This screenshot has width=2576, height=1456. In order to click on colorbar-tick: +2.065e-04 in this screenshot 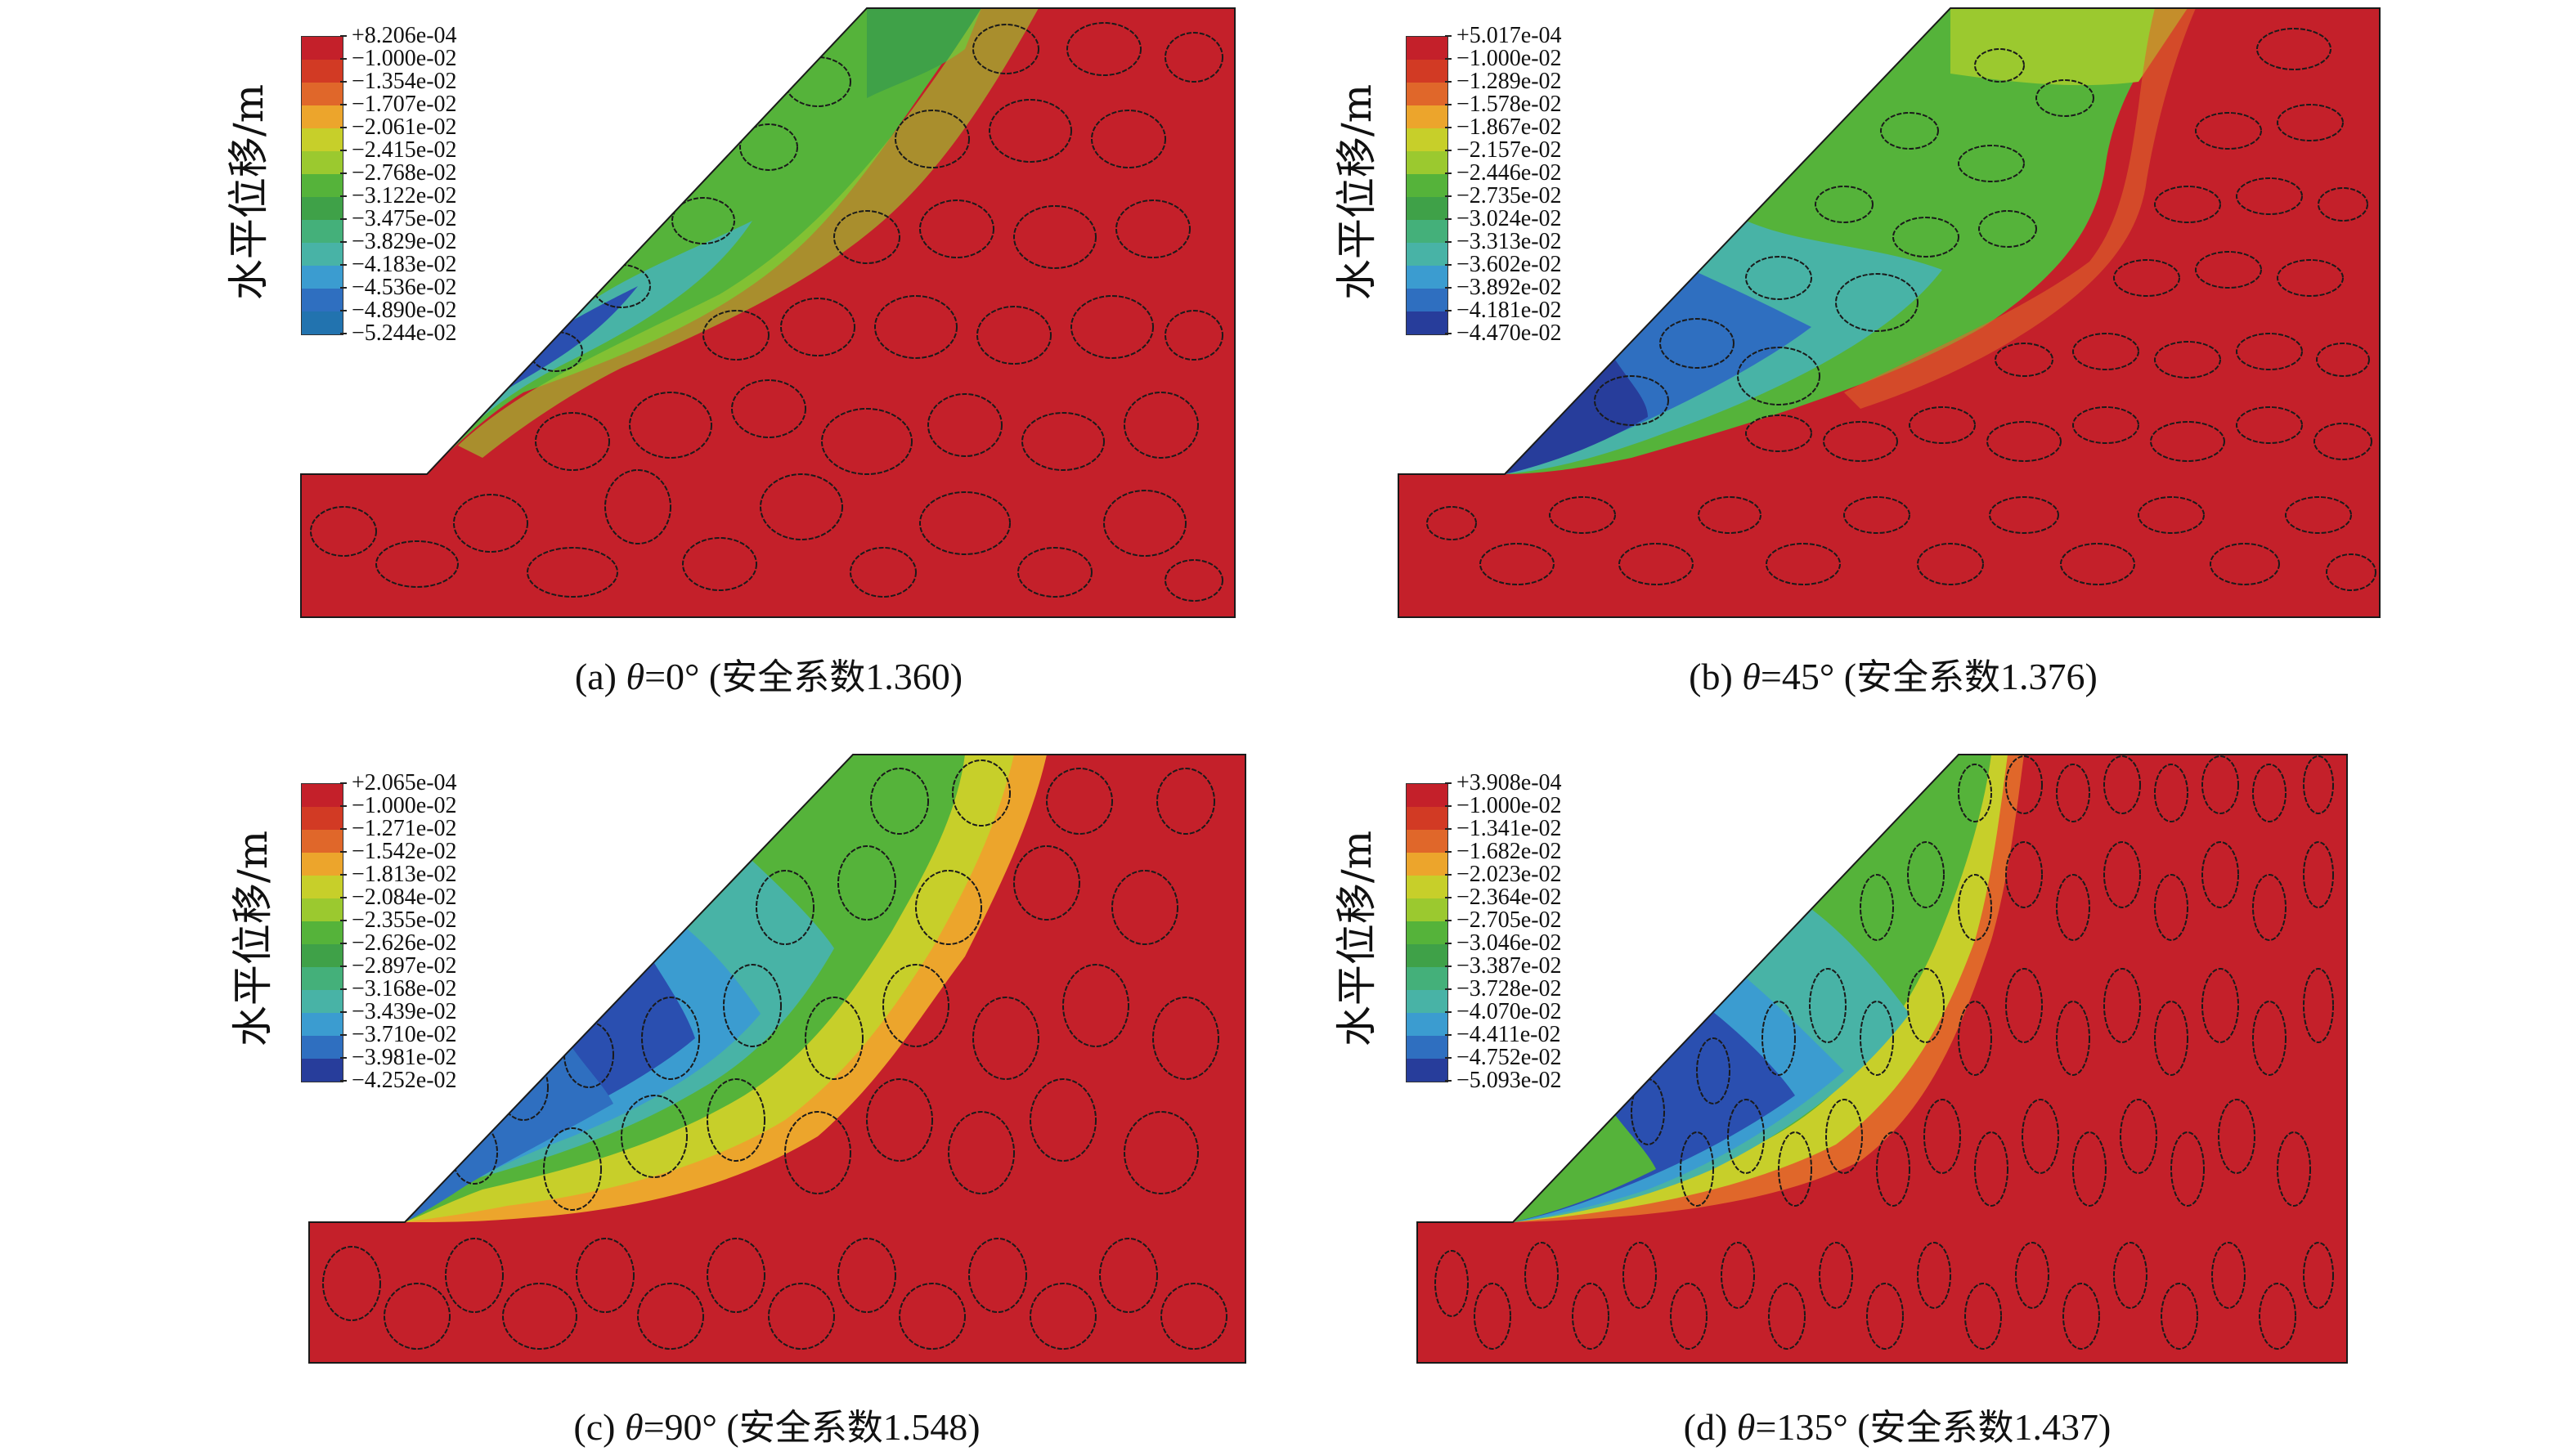, I will do `click(399, 783)`.